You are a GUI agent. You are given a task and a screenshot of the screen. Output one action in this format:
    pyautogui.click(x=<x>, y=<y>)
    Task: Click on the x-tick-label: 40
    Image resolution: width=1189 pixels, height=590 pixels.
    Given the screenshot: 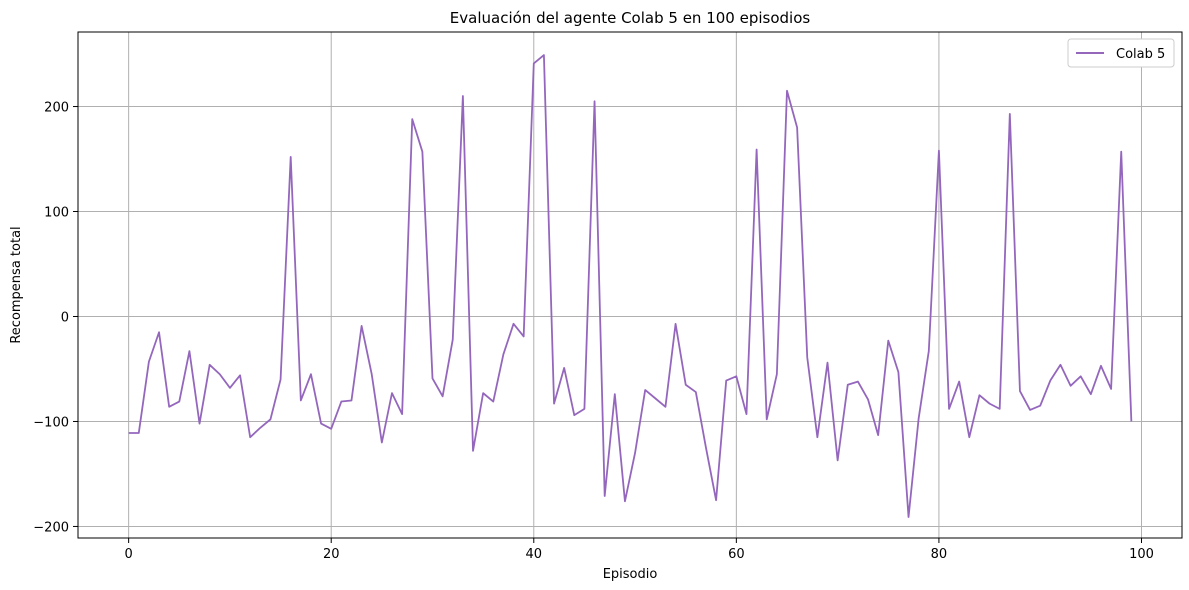 What is the action you would take?
    pyautogui.click(x=534, y=554)
    